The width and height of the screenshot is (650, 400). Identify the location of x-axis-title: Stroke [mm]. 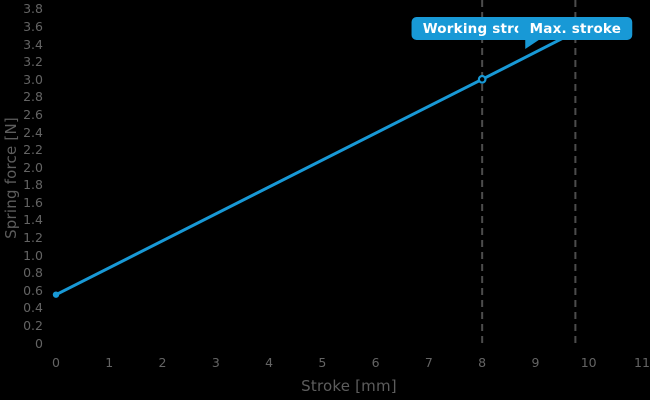
(349, 386).